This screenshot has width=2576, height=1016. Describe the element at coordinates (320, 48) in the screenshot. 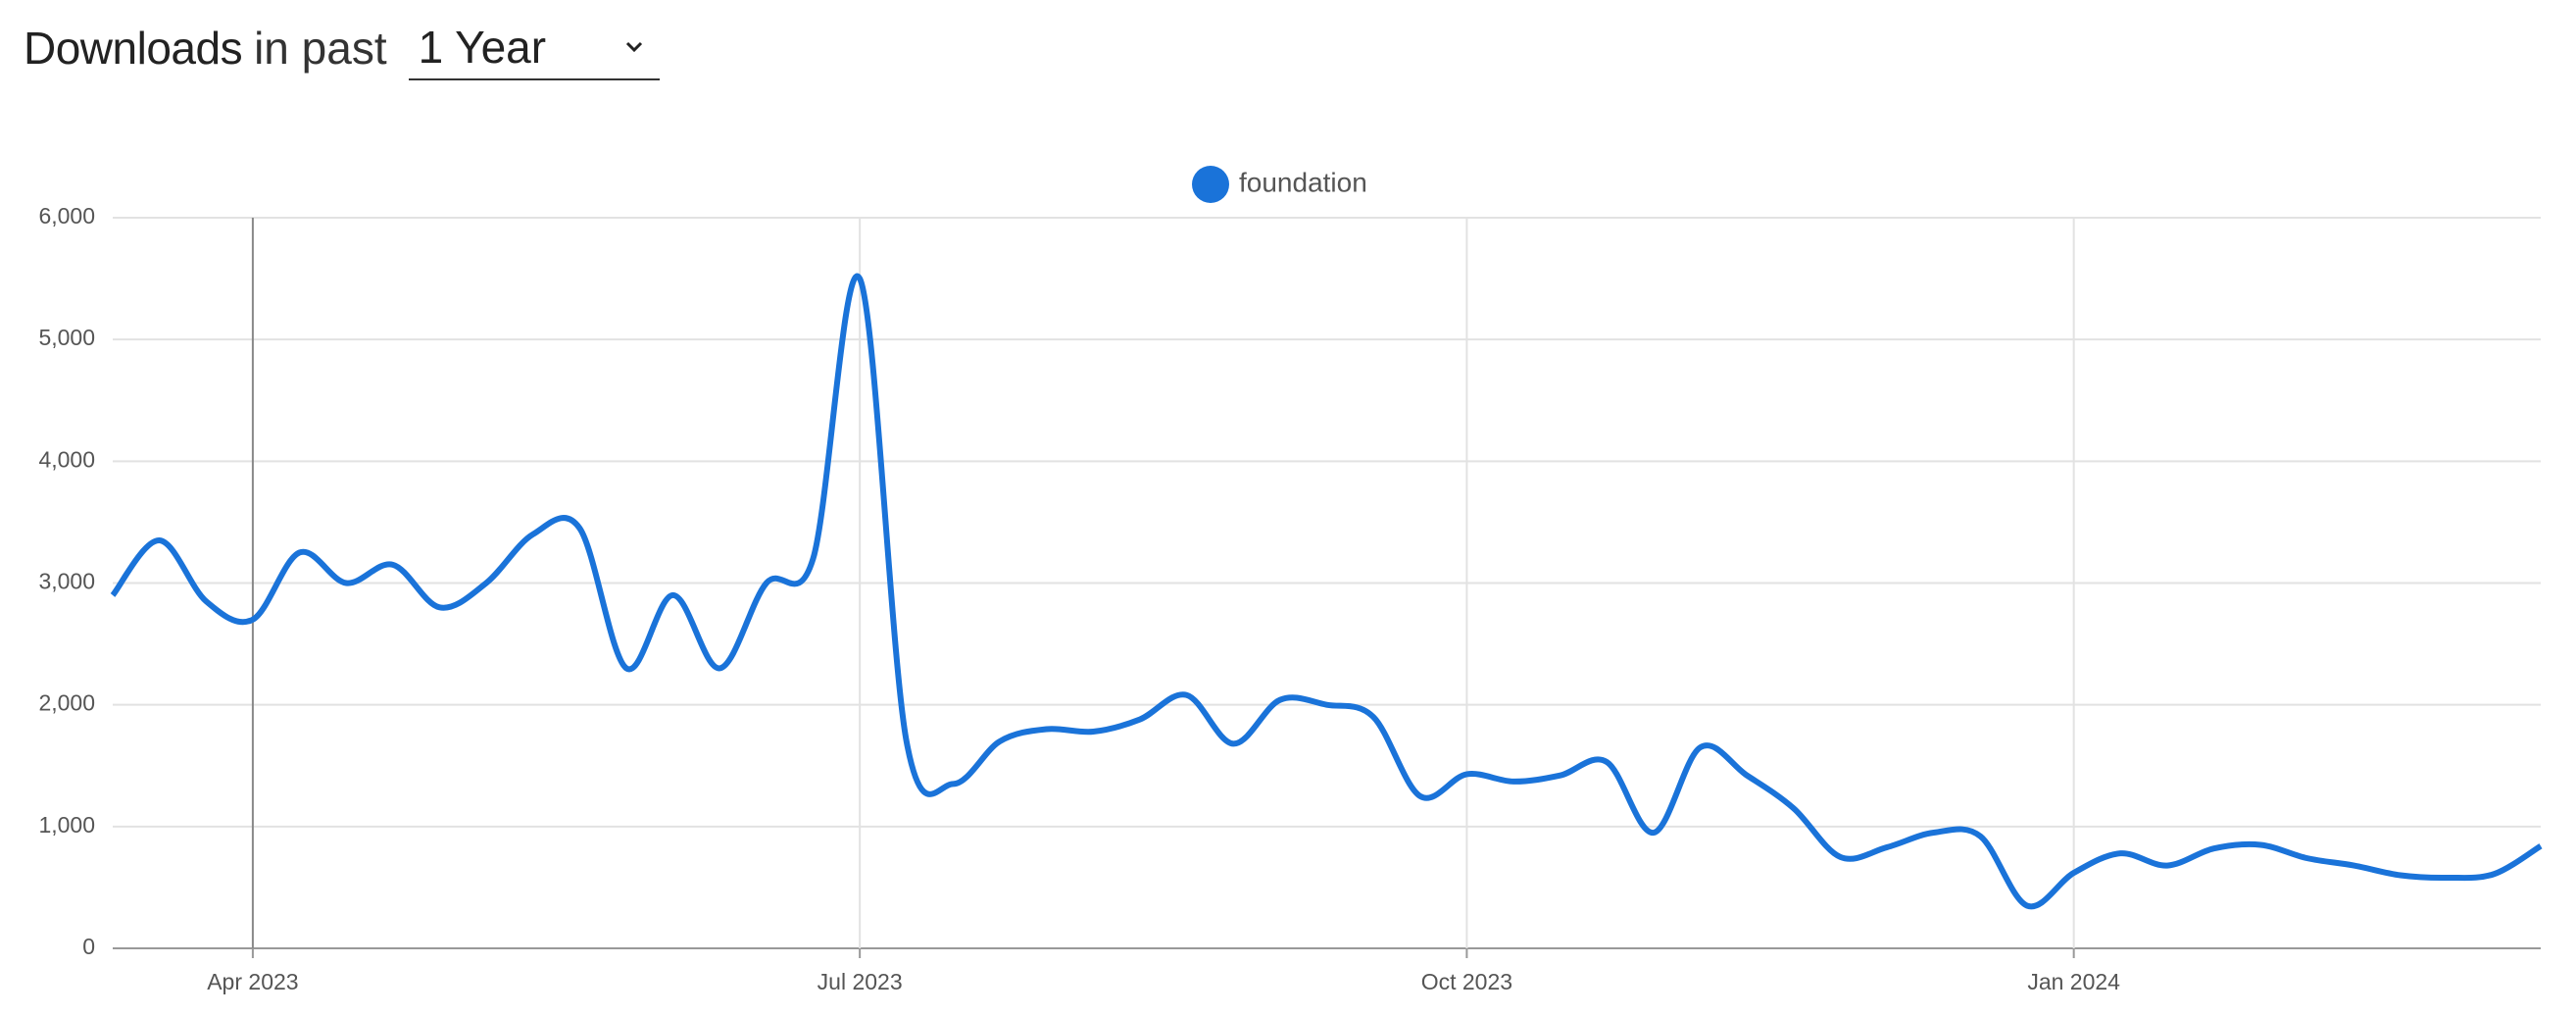

I see `subtitle: in past` at that location.